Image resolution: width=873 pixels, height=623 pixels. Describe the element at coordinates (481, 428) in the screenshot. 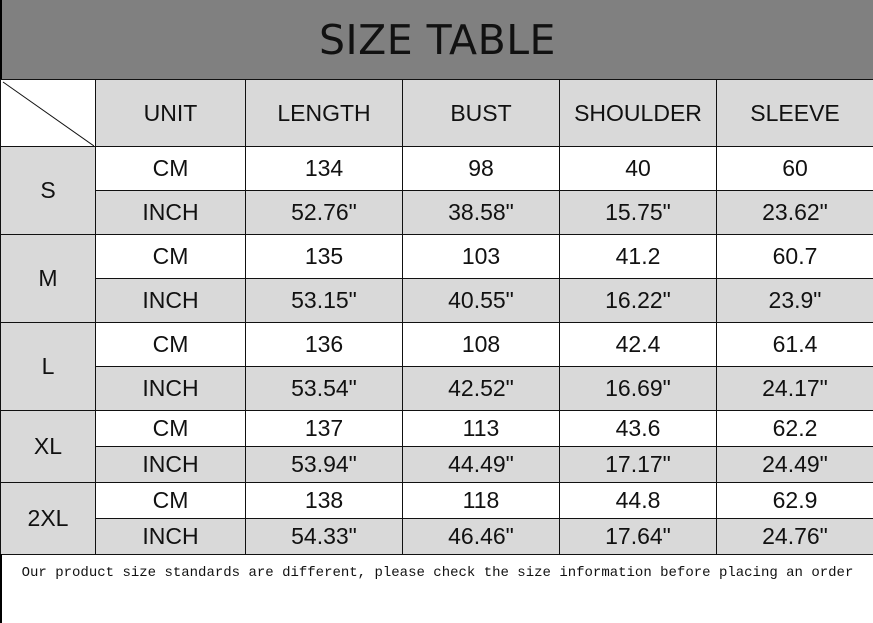

I see `value-cell: 113` at that location.